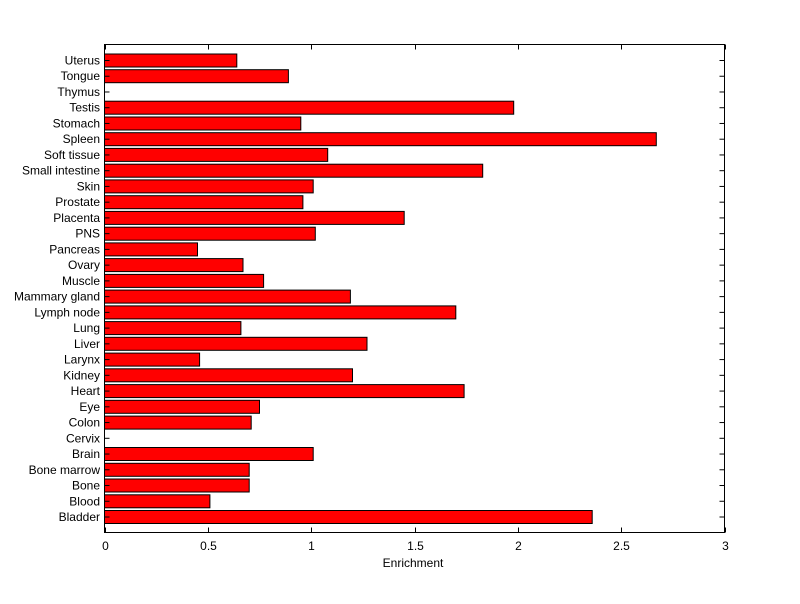 This screenshot has height=604, width=800. Describe the element at coordinates (311, 546) in the screenshot. I see `x-tick-label: 1` at that location.